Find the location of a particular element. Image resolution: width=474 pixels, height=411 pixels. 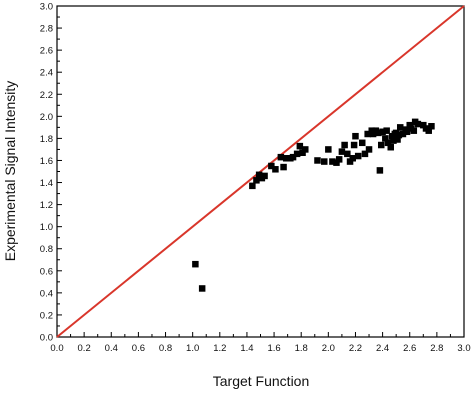

x-tick-label: 1.4 is located at coordinates (246, 348).